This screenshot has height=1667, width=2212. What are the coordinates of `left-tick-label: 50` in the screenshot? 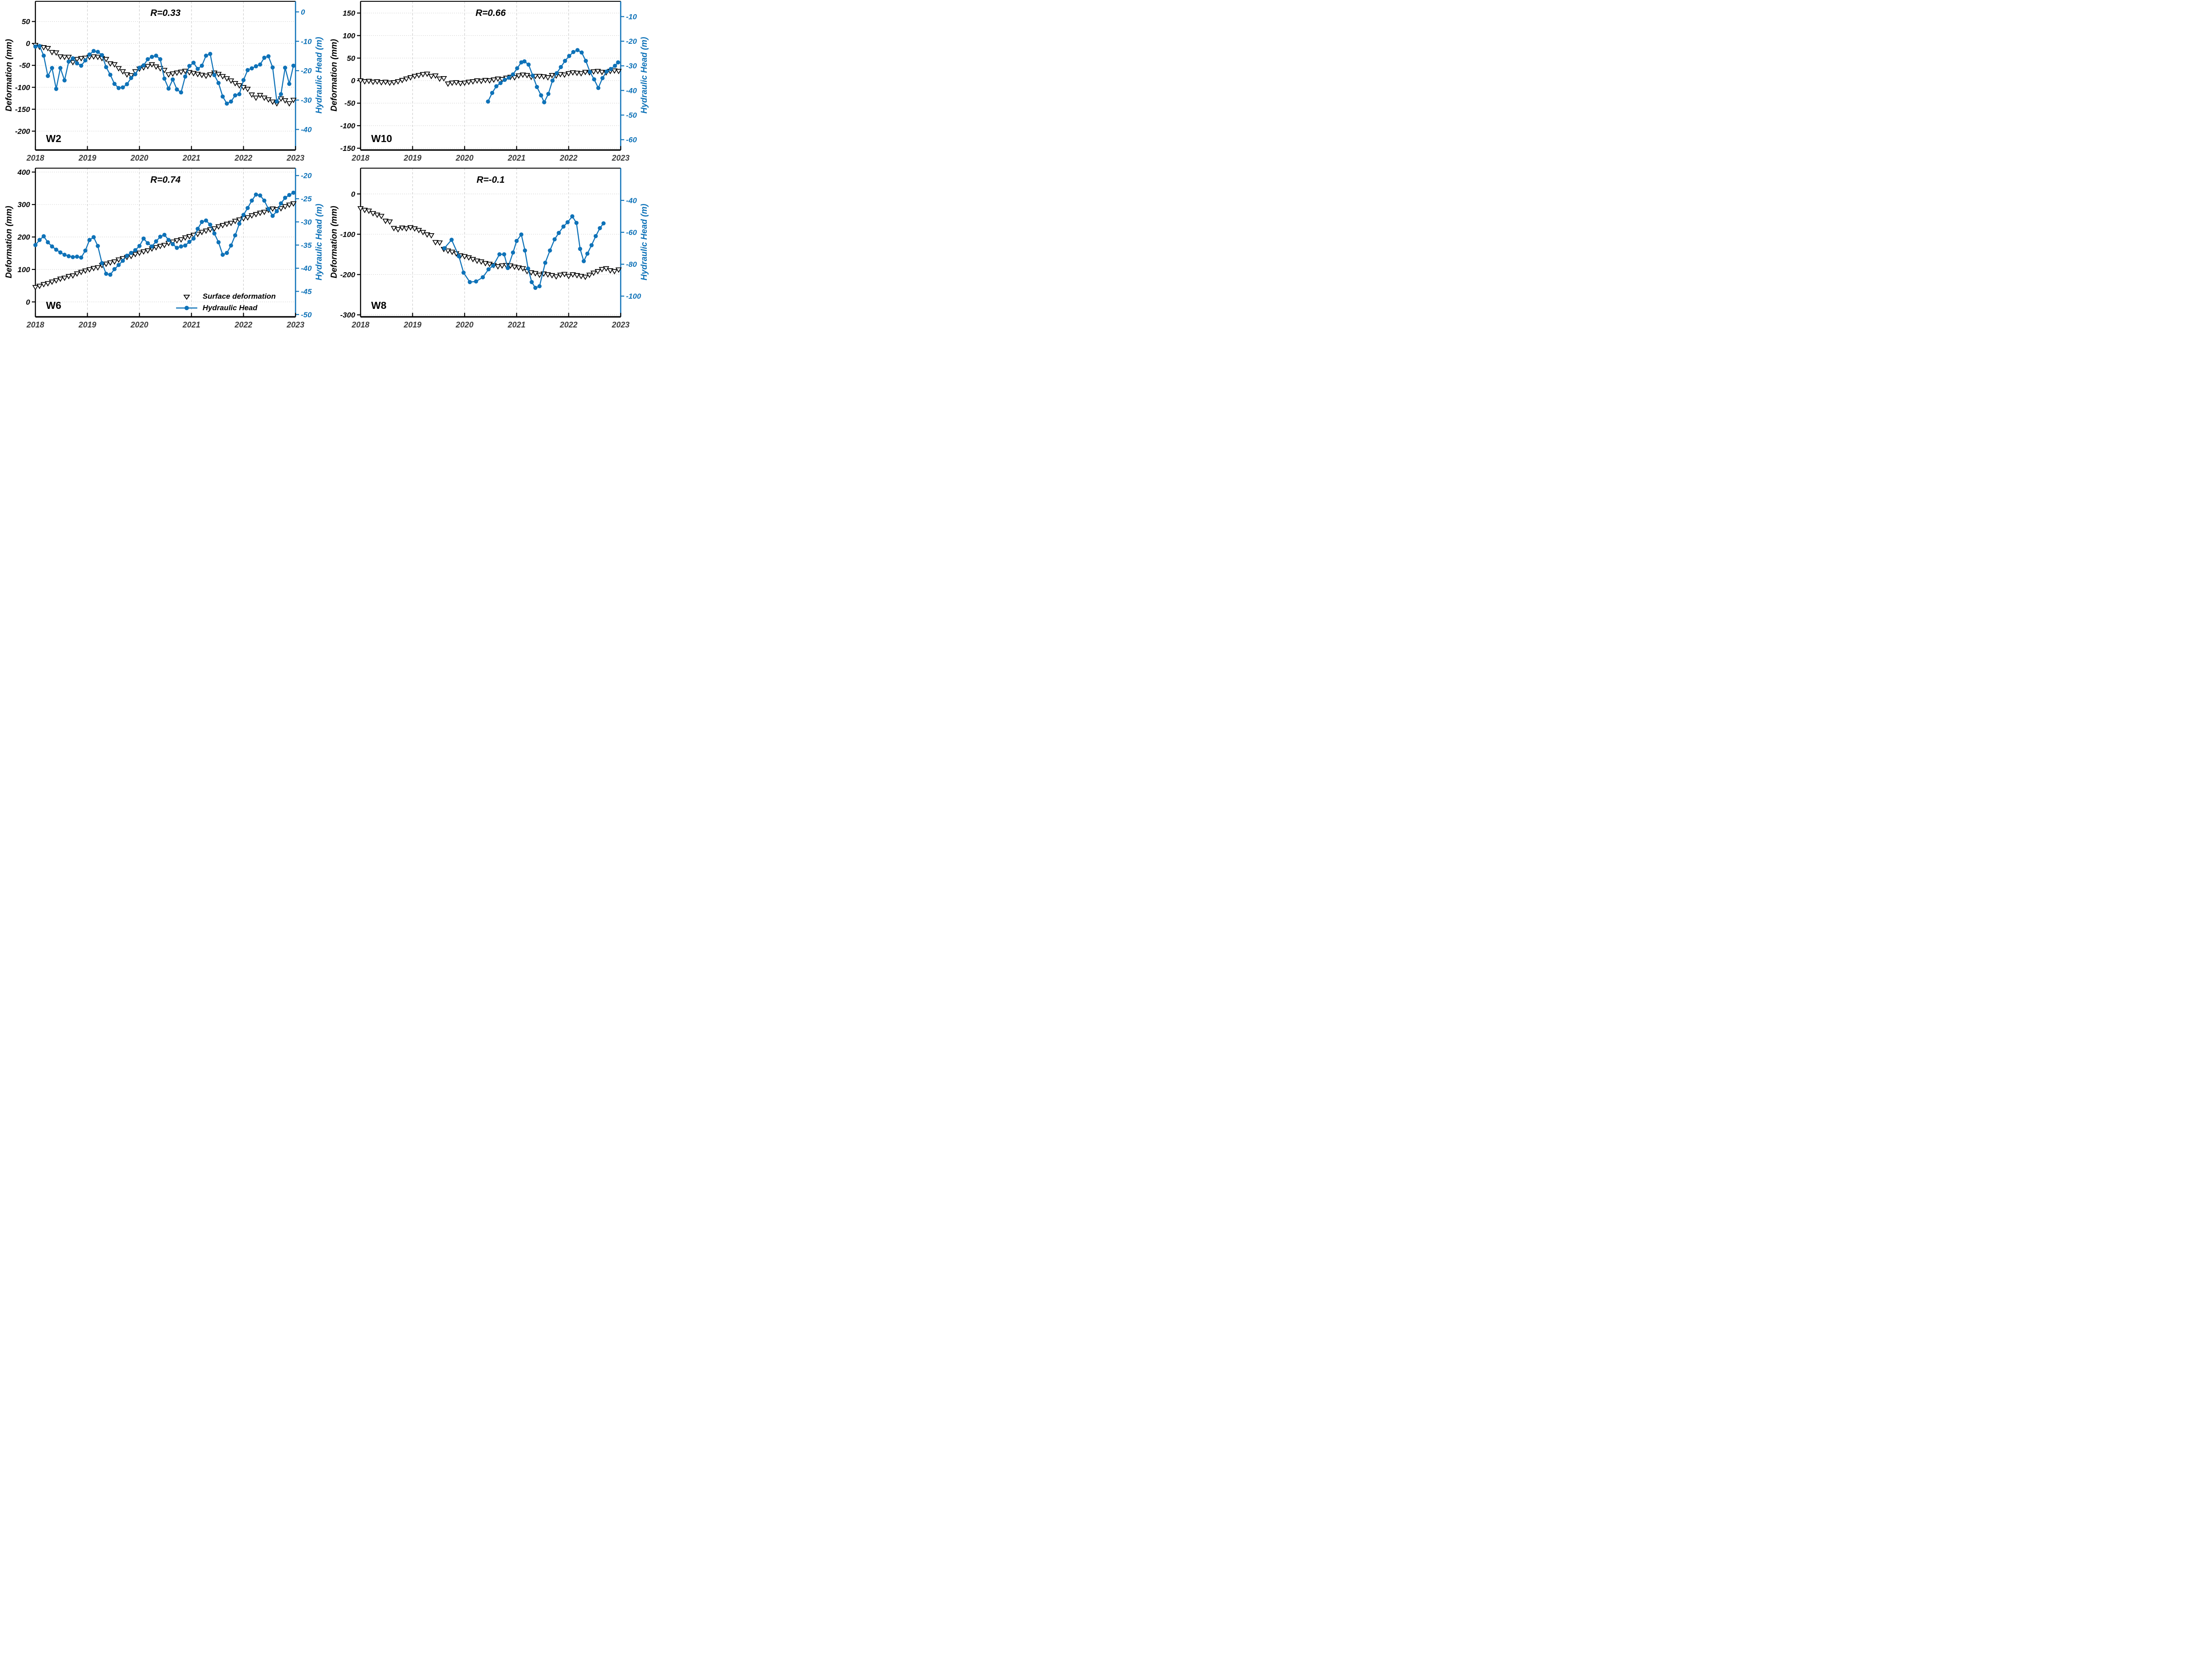 It's located at (26, 22).